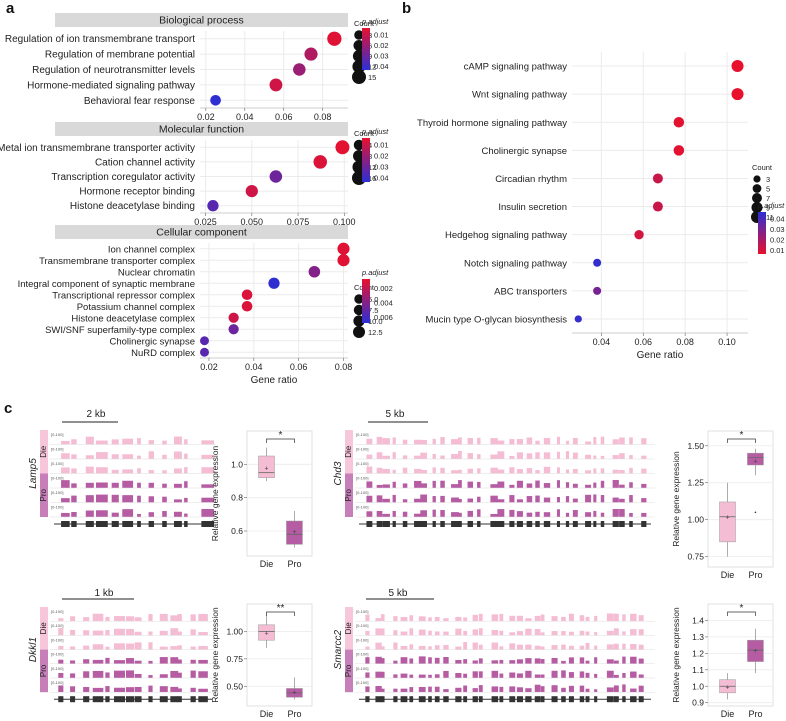 Image resolution: width=786 pixels, height=721 pixels. I want to click on legend-p-label: 0.006, so click(383, 317).